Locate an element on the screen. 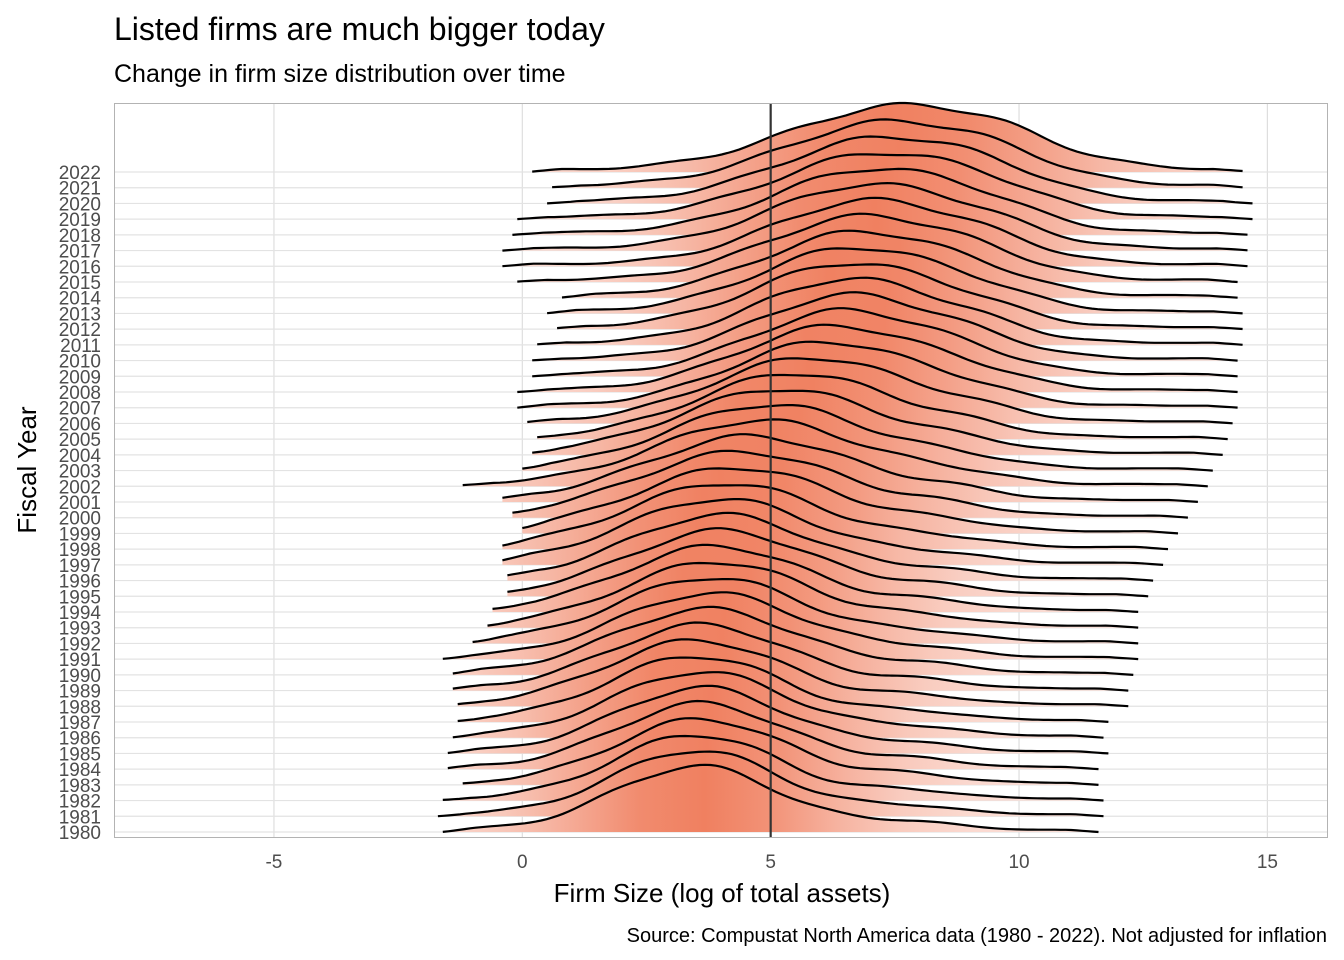 This screenshot has width=1344, height=960. ridge-line-1990 is located at coordinates (793, 640).